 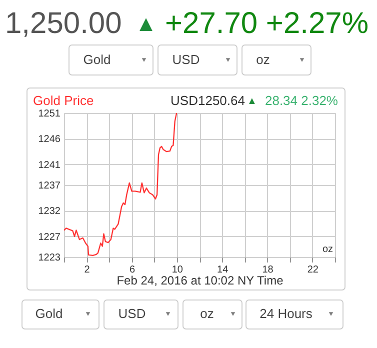 I want to click on x-tick-label: 18, so click(x=268, y=270).